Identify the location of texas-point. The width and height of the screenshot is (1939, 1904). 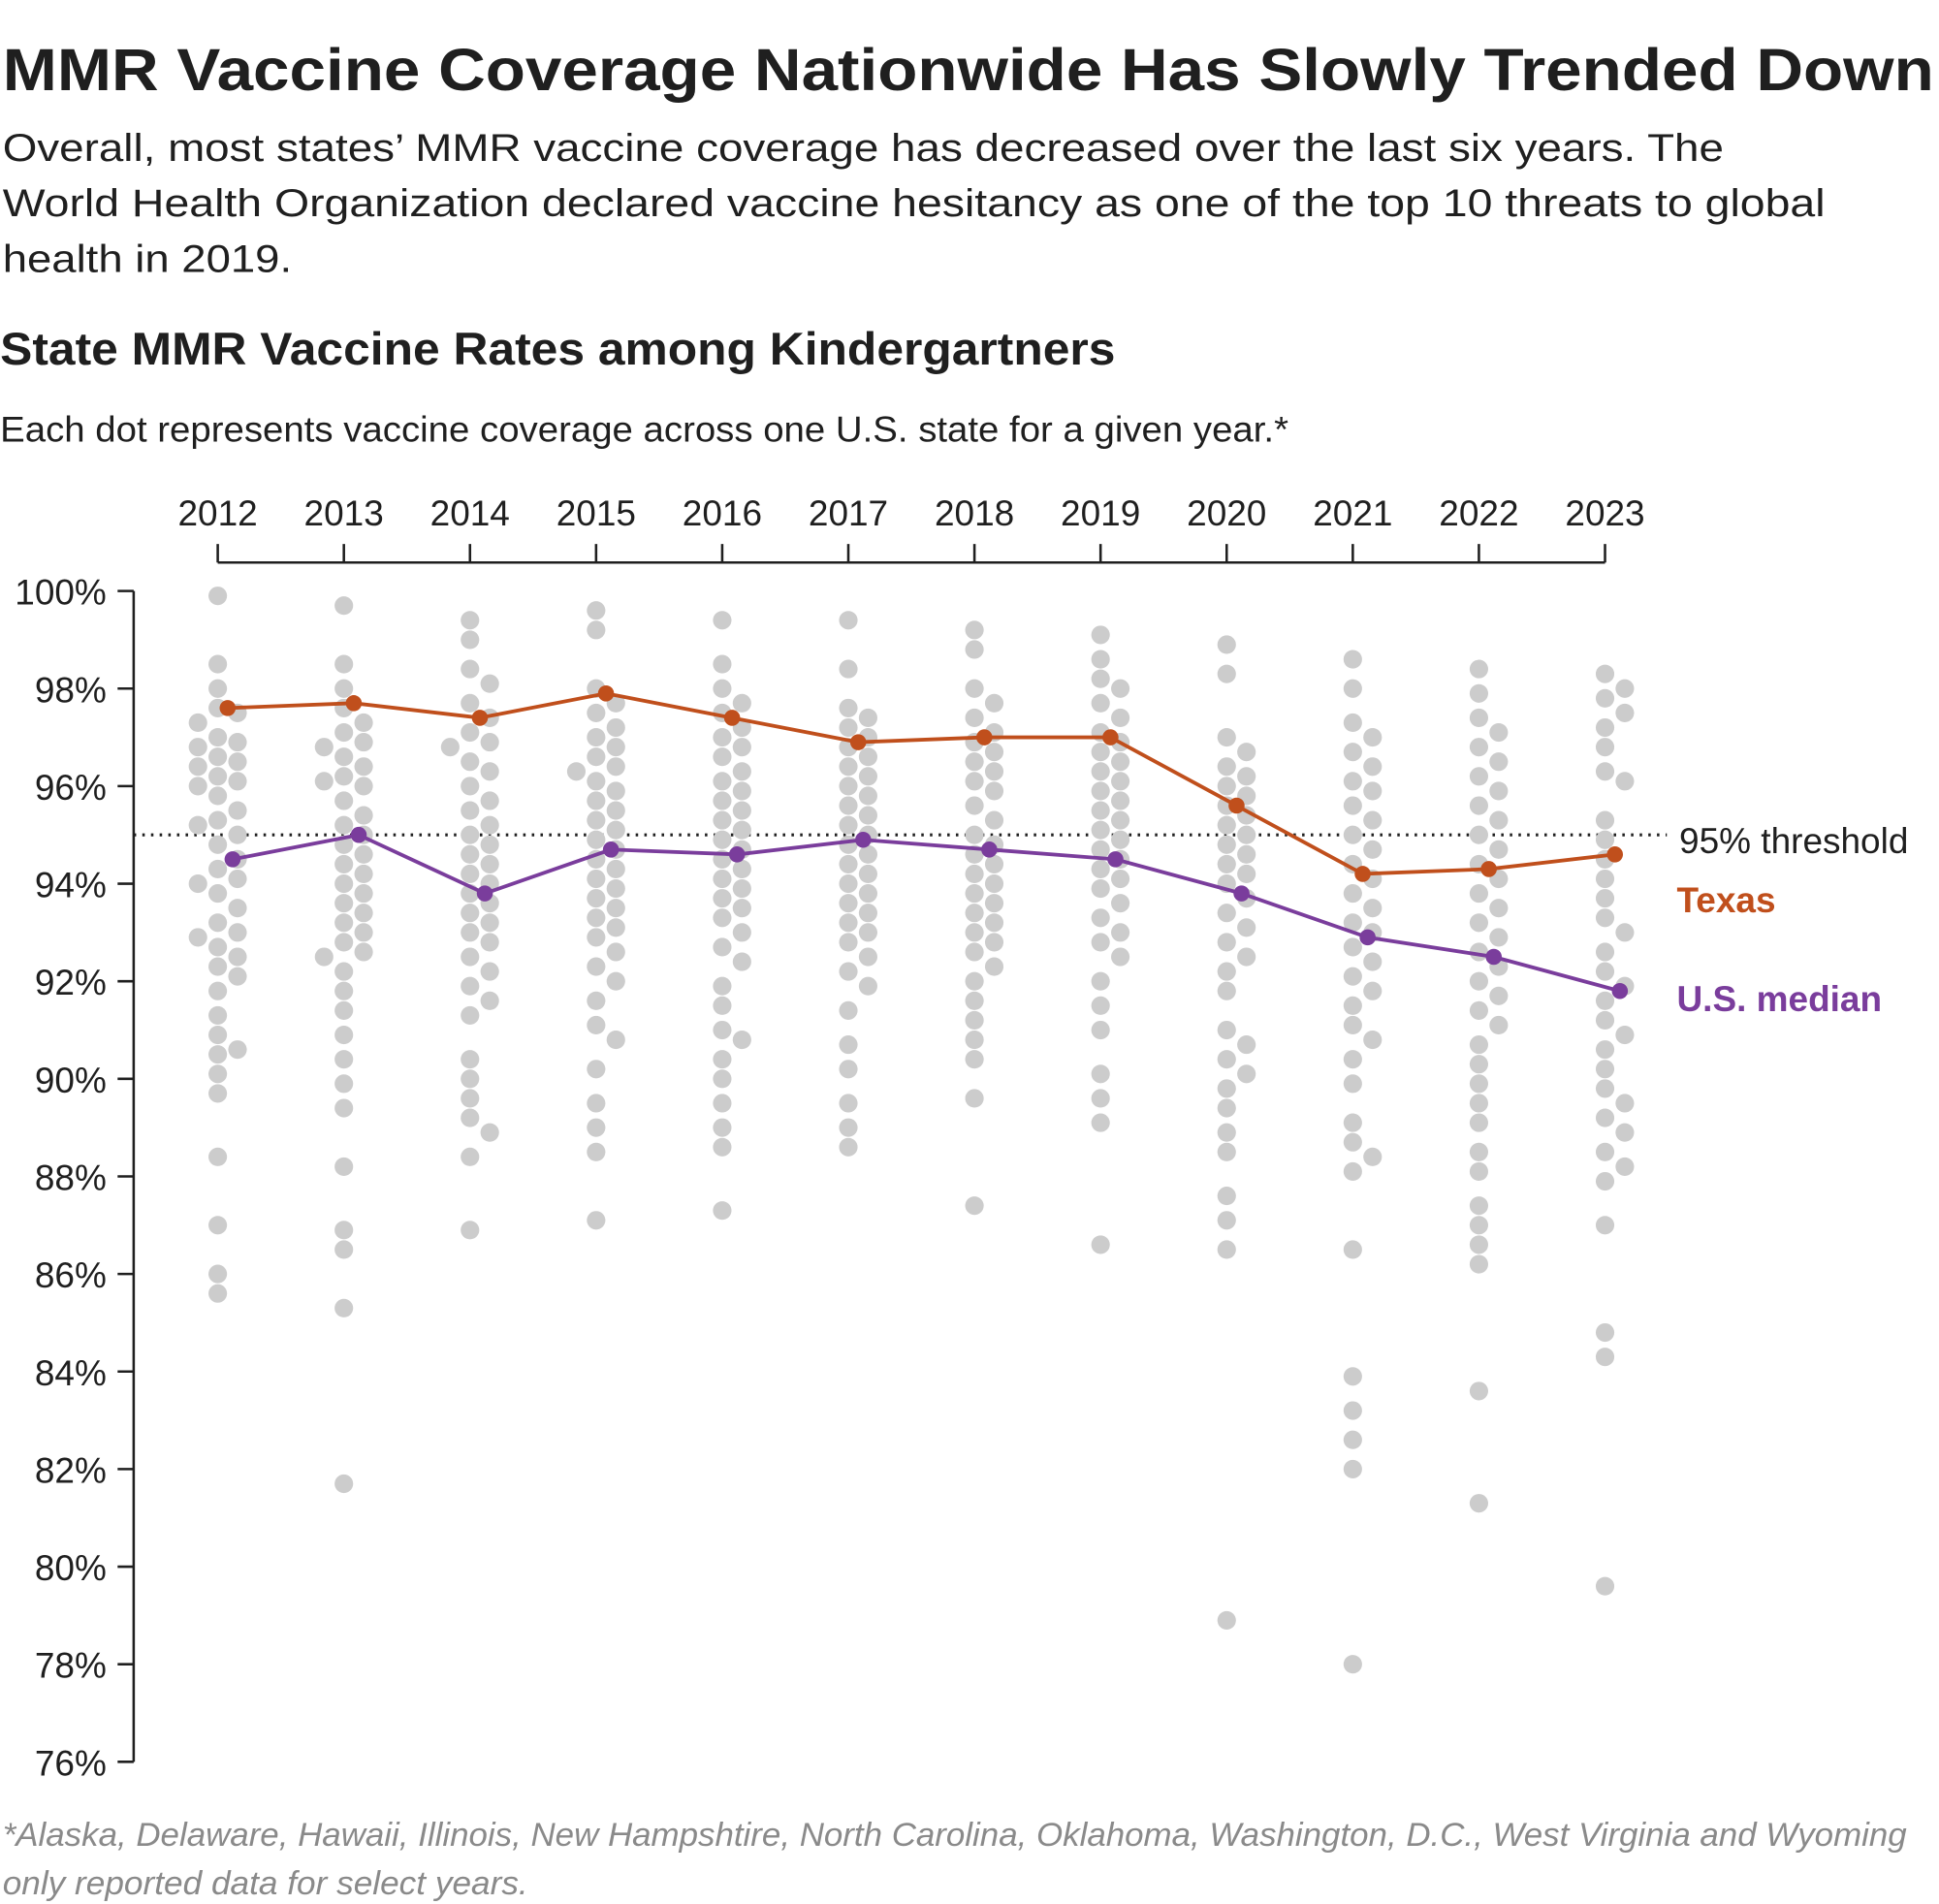
(1110, 737).